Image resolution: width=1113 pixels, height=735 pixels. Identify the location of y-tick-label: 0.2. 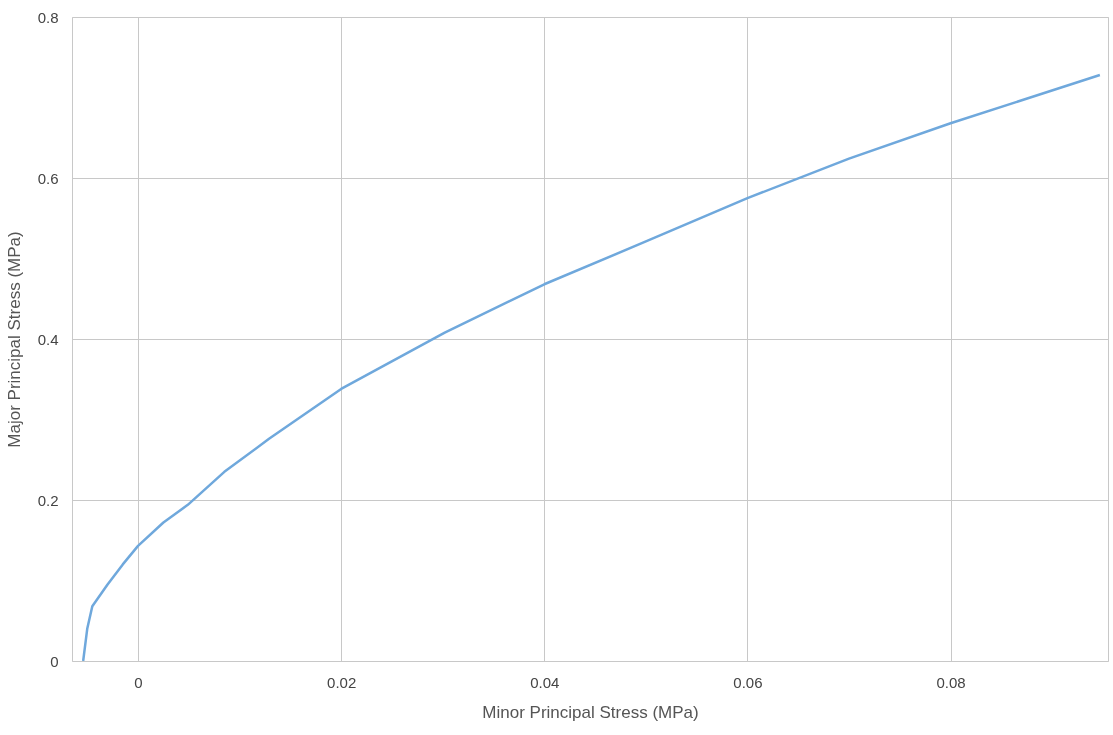
(48, 500).